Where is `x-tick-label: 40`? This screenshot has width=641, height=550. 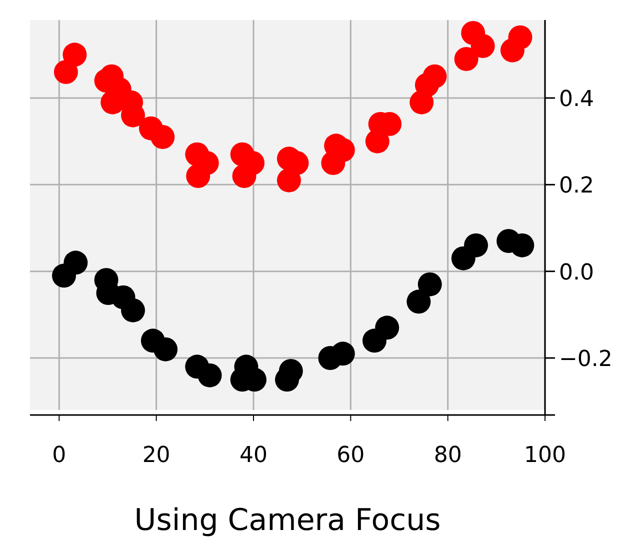
x-tick-label: 40 is located at coordinates (253, 455).